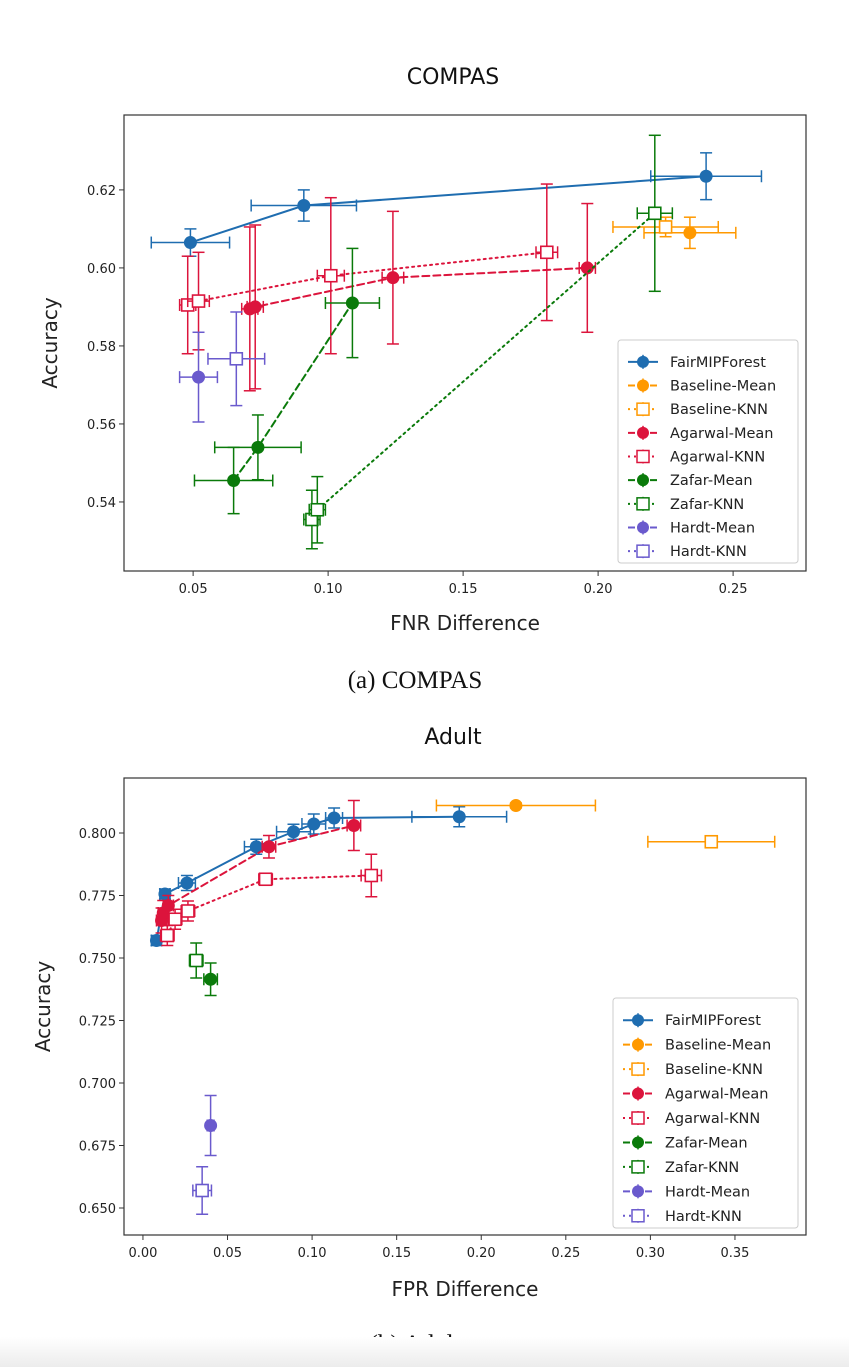 The height and width of the screenshot is (1367, 849). I want to click on y-tick-label: 0.675, so click(97, 1147).